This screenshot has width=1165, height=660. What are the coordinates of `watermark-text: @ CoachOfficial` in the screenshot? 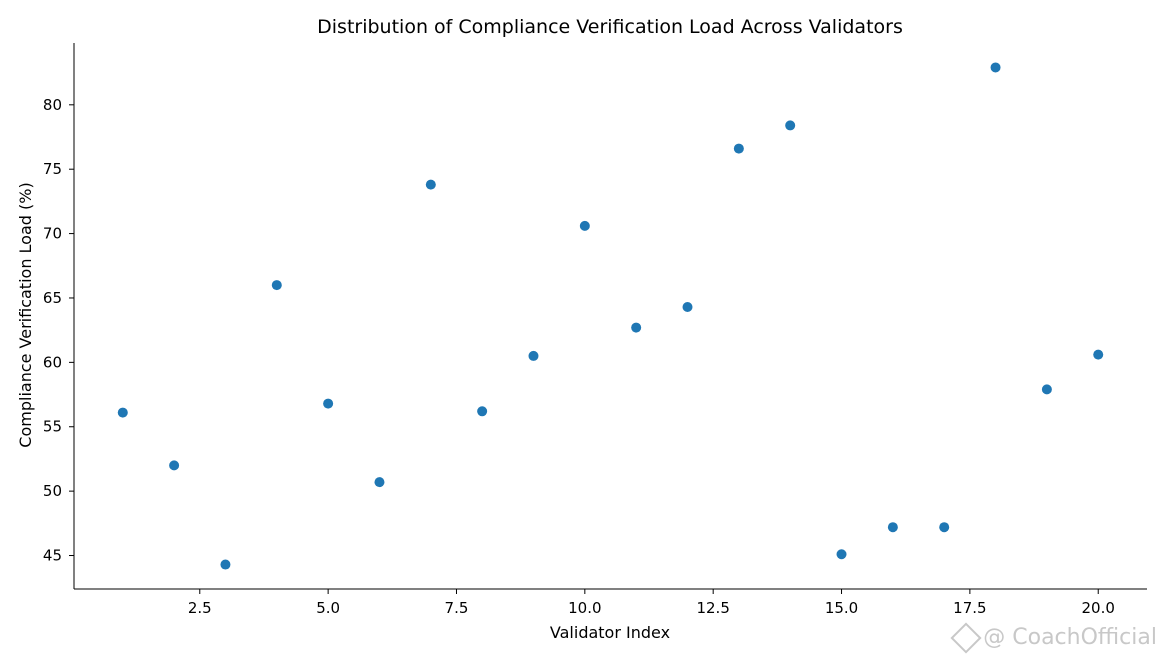 It's located at (1070, 637).